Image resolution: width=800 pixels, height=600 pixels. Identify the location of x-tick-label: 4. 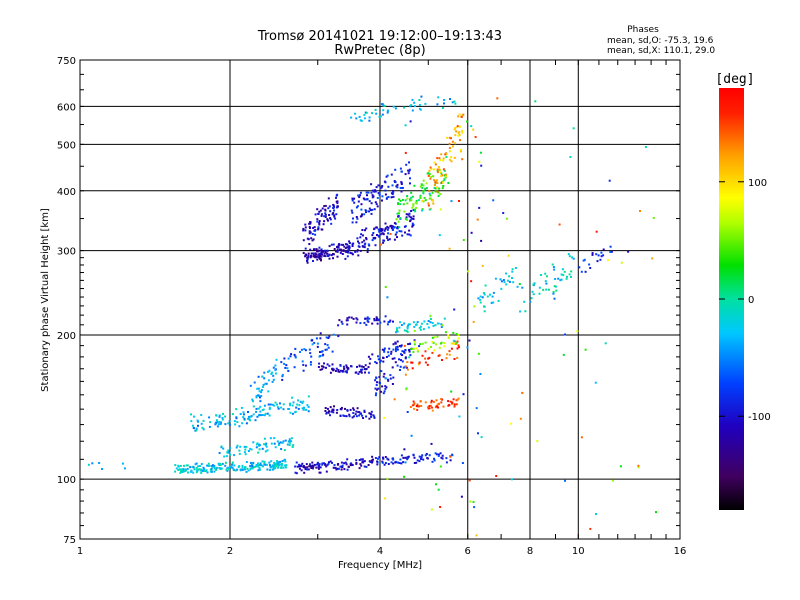
(380, 551).